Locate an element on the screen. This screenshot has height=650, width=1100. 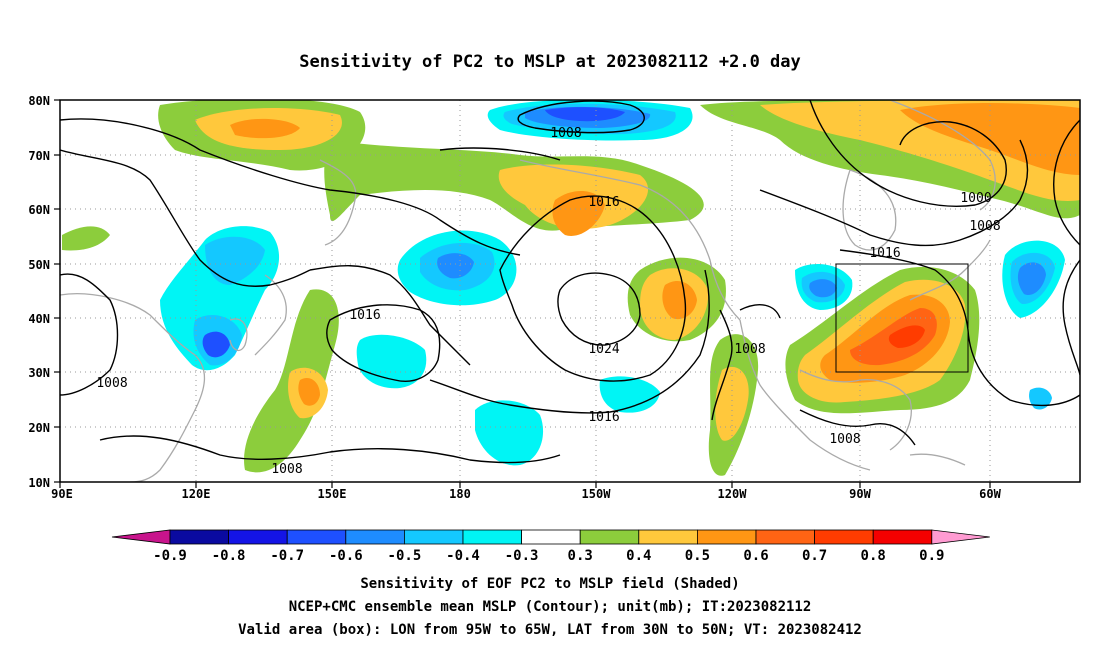
colorbar-label: 0.9 is located at coordinates (931, 556).